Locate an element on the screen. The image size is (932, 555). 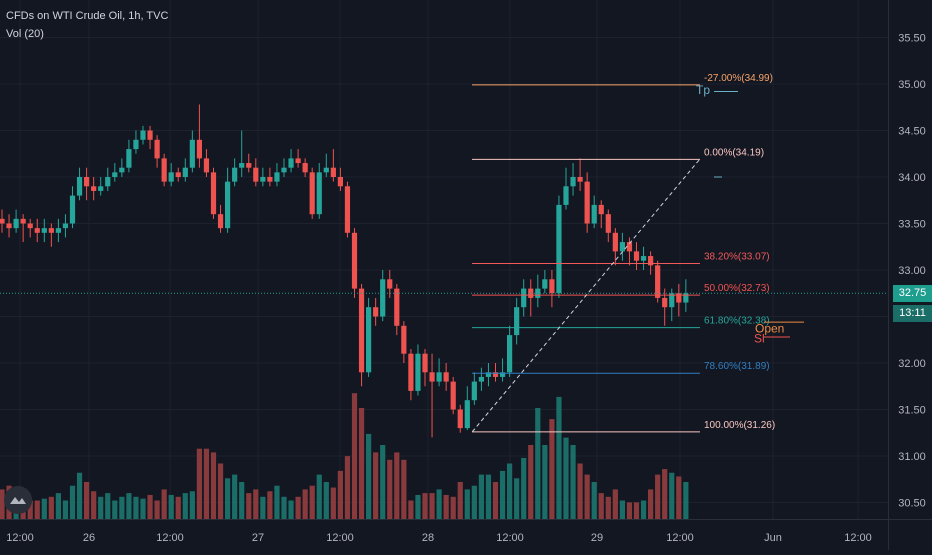
chart-legend: CFDs on WTI Crude Oil, 1h, TVC Vol (20) is located at coordinates (87, 25).